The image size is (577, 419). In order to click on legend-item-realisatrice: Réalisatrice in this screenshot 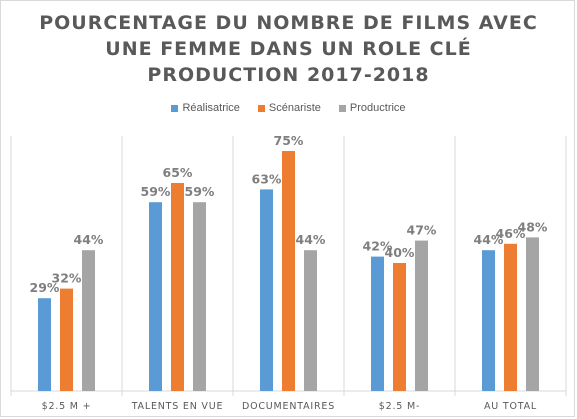, I will do `click(205, 108)`.